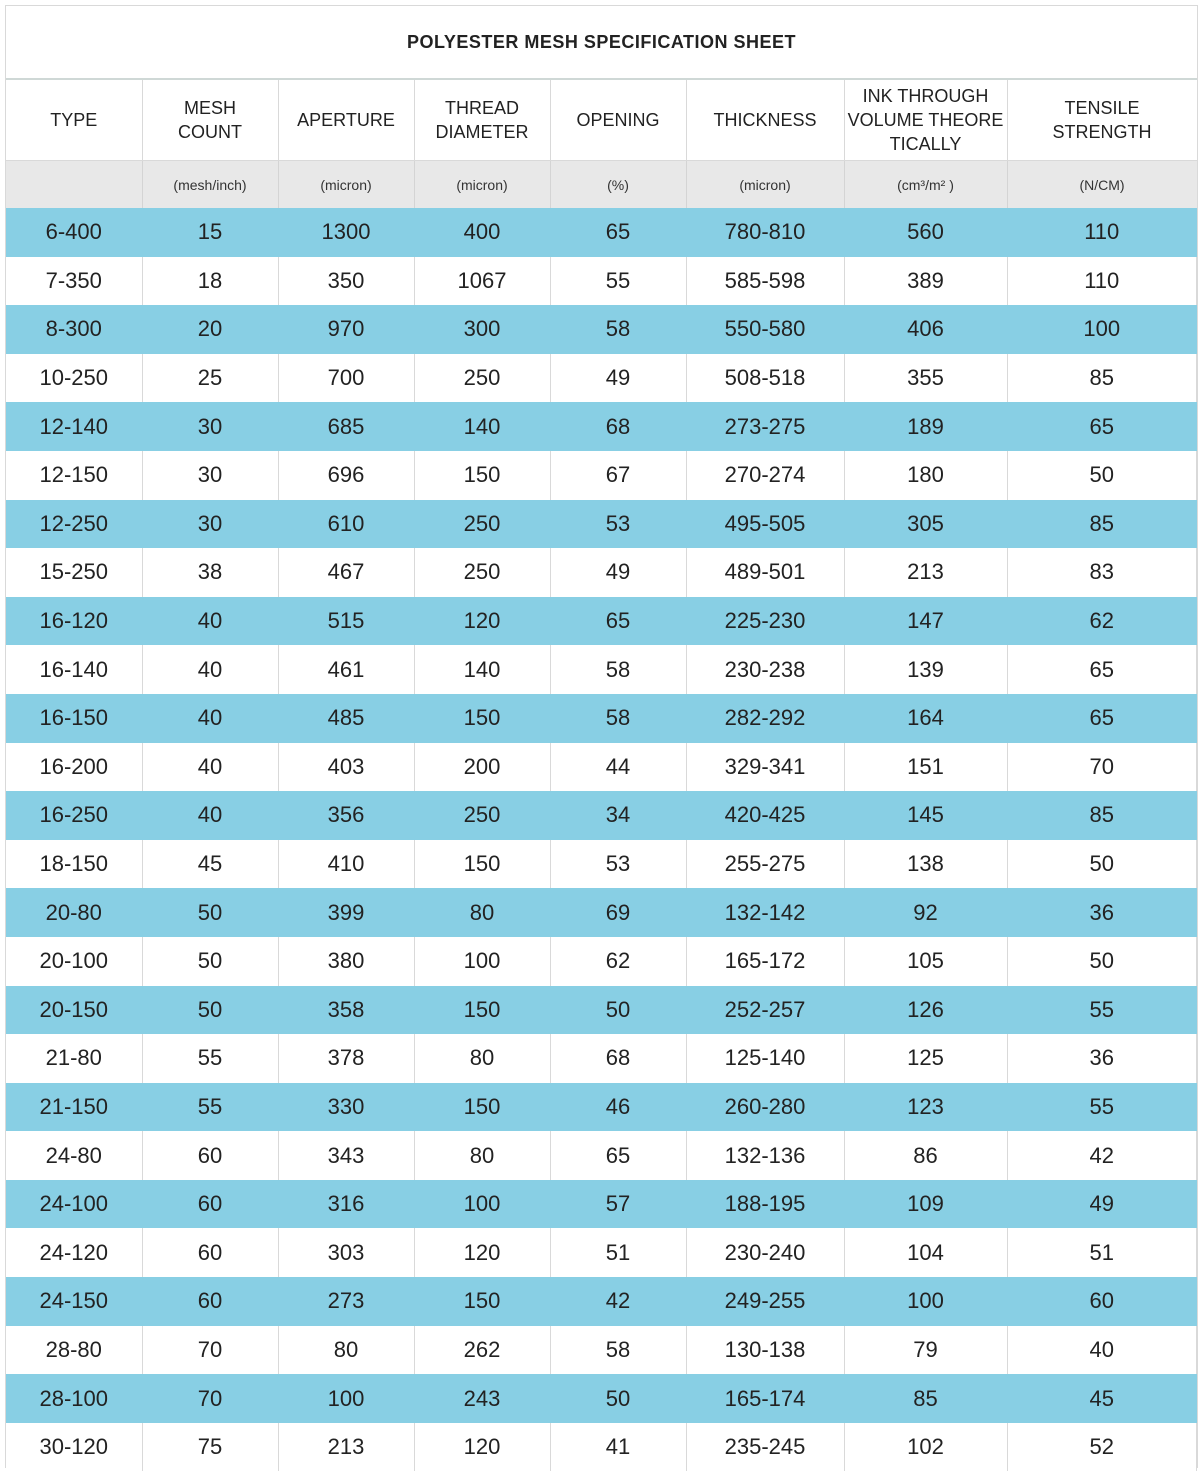 The height and width of the screenshot is (1471, 1200). Describe the element at coordinates (926, 1301) in the screenshot. I see `cell-ink-volume: 100` at that location.